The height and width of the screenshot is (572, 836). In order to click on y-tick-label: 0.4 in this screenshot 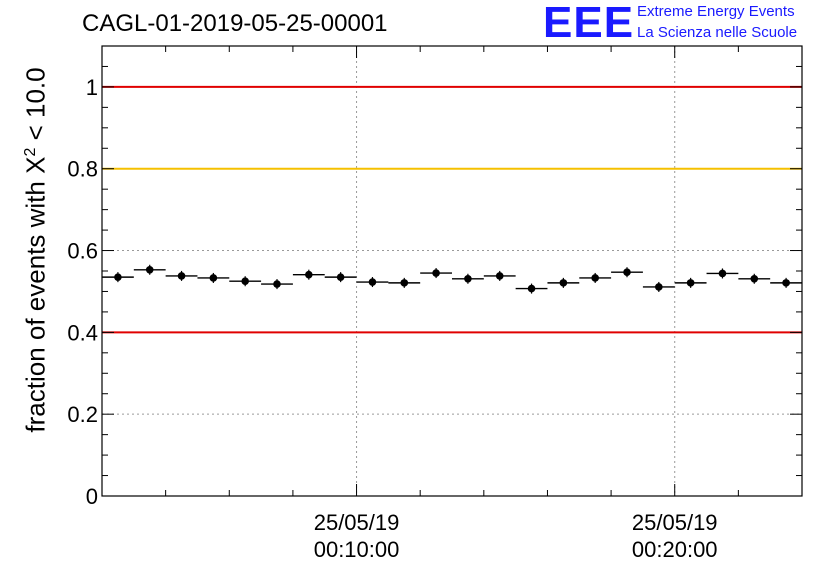, I will do `click(82, 332)`.